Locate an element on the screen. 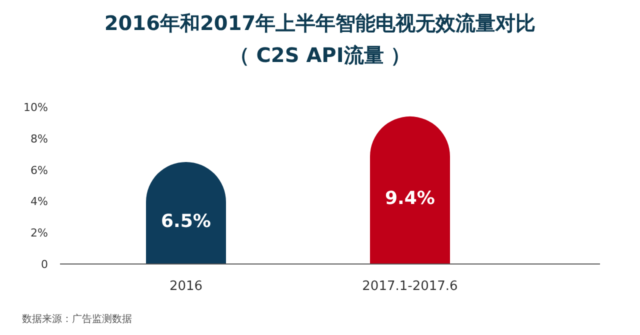 The width and height of the screenshot is (640, 335). x-tick-label: 2016 is located at coordinates (186, 286).